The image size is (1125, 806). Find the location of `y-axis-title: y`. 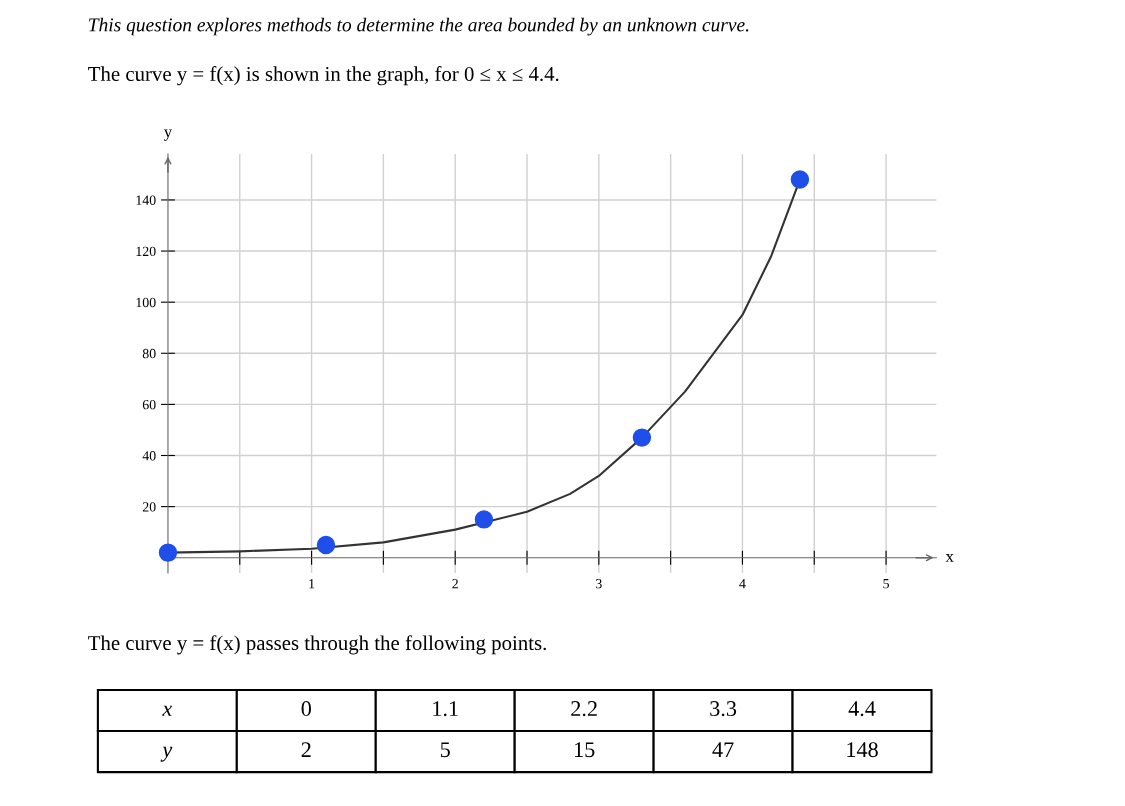

y-axis-title: y is located at coordinates (168, 135).